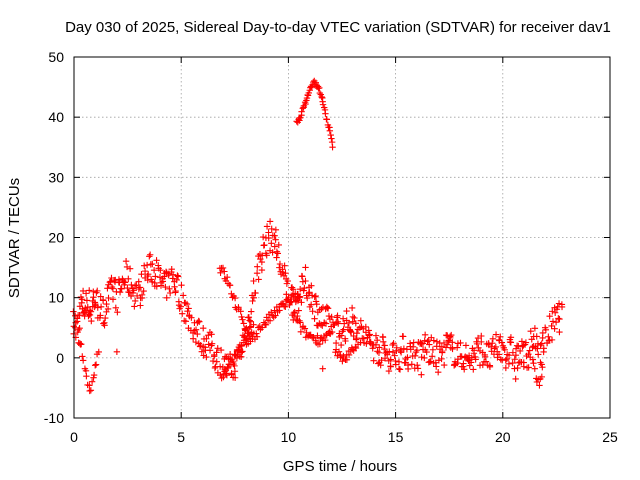 The width and height of the screenshot is (640, 480). Describe the element at coordinates (56, 177) in the screenshot. I see `y-tick-label: 30` at that location.